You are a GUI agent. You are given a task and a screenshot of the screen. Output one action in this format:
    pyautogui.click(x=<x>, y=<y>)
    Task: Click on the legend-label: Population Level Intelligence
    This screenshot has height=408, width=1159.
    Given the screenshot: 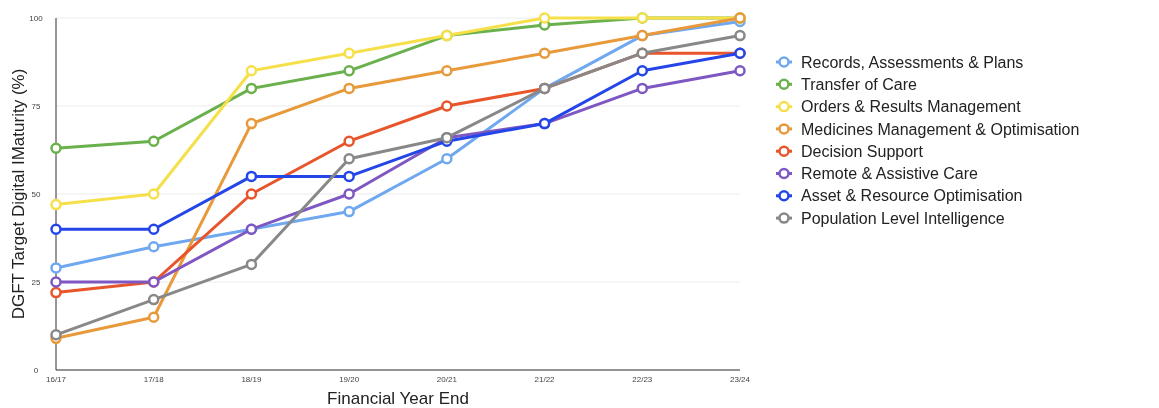 What is the action you would take?
    pyautogui.click(x=903, y=218)
    